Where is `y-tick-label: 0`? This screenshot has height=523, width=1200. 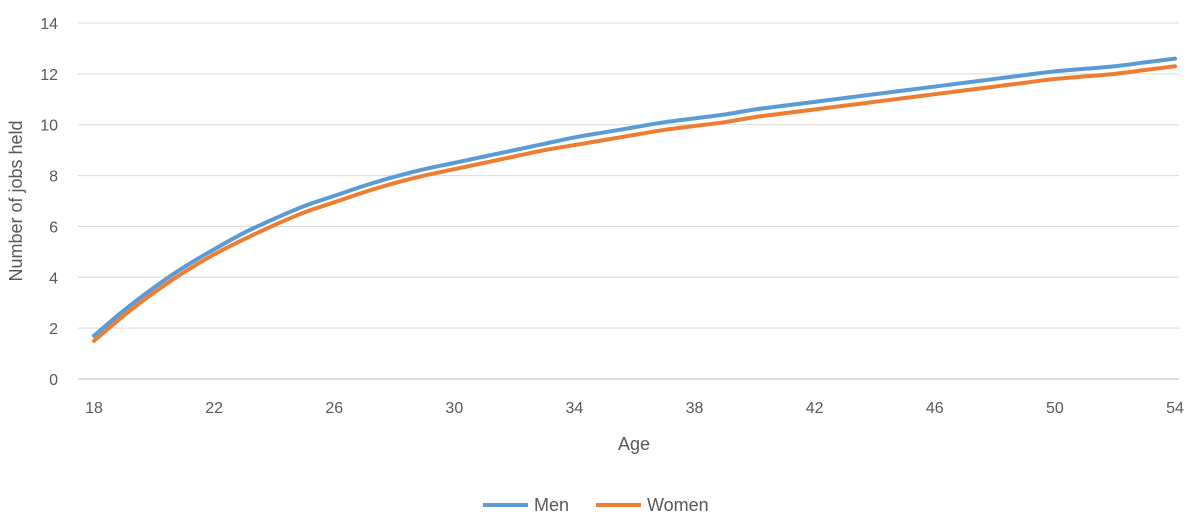
y-tick-label: 0 is located at coordinates (53, 380).